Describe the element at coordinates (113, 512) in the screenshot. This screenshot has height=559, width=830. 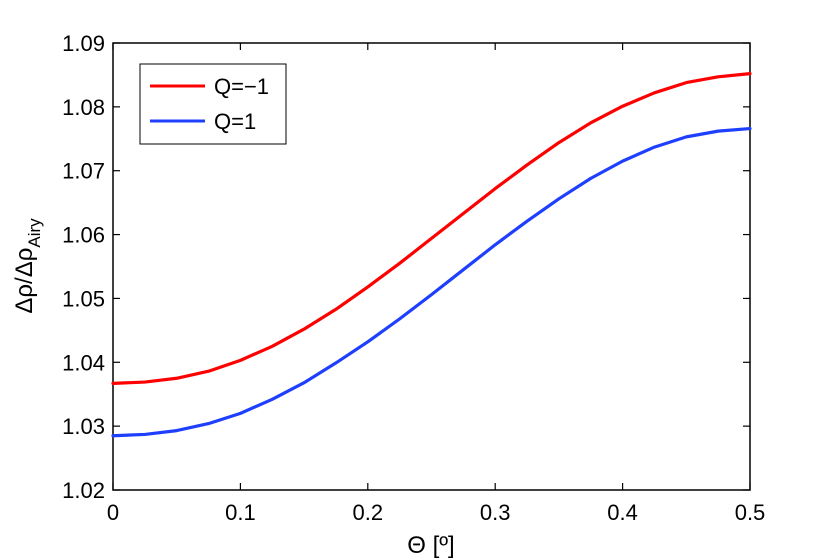
I see `x-tick-label: 0` at that location.